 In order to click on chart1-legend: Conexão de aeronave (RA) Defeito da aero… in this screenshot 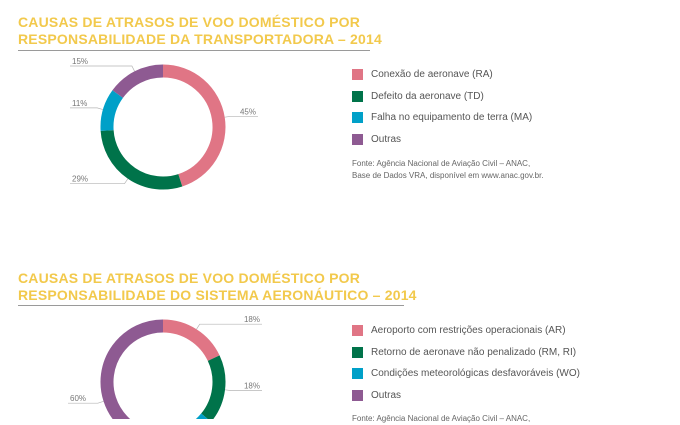, I will do `click(442, 107)`.